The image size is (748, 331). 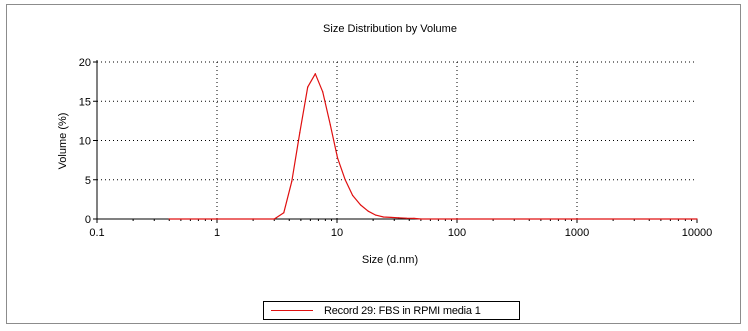 What do you see at coordinates (697, 233) in the screenshot?
I see `x-tick-label: 10000` at bounding box center [697, 233].